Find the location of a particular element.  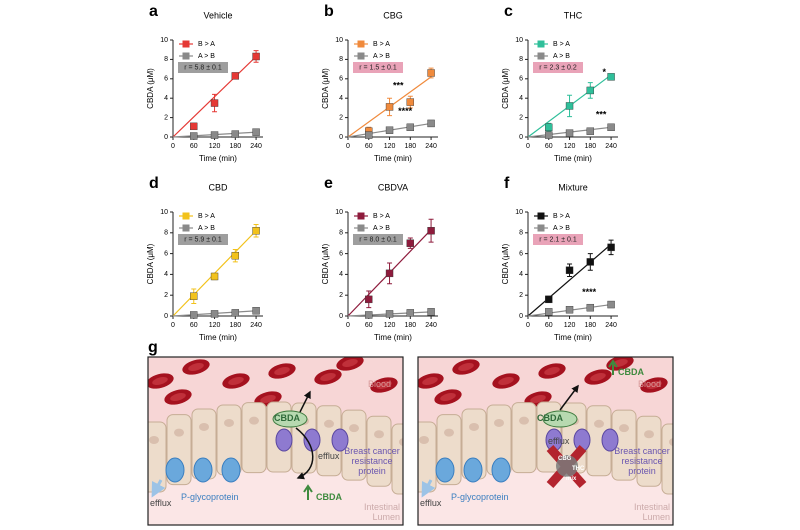

chart-title: CBG is located at coordinates (393, 15).